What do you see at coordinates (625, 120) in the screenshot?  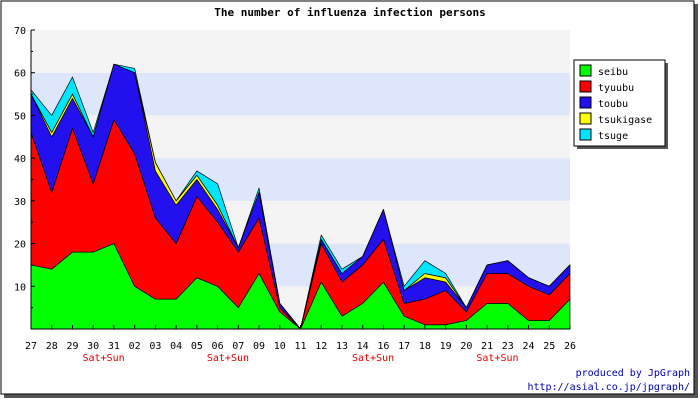 I see `legend-label-tsukigase: tsukigase` at bounding box center [625, 120].